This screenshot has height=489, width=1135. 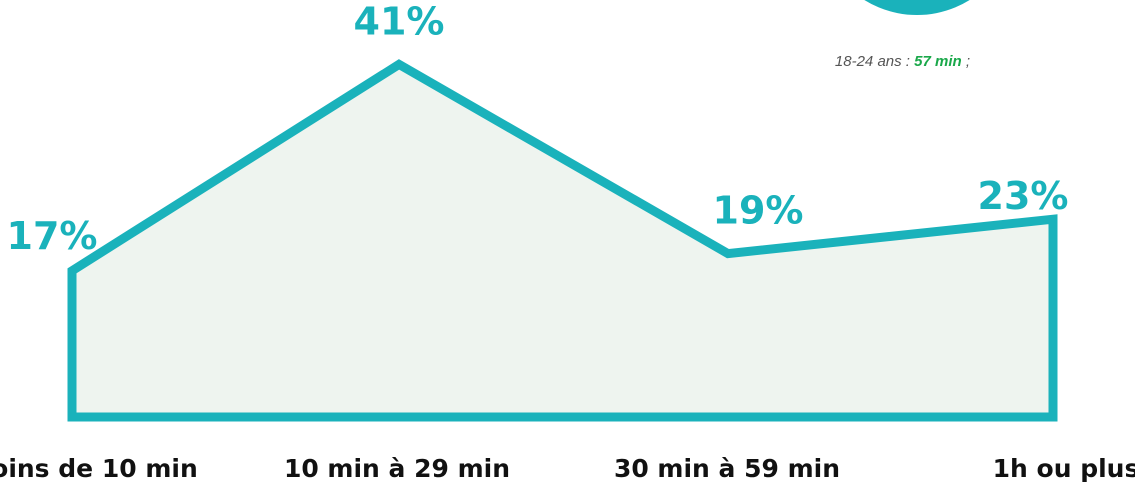 What do you see at coordinates (397, 468) in the screenshot?
I see `category-label: 10 min à 29 min` at bounding box center [397, 468].